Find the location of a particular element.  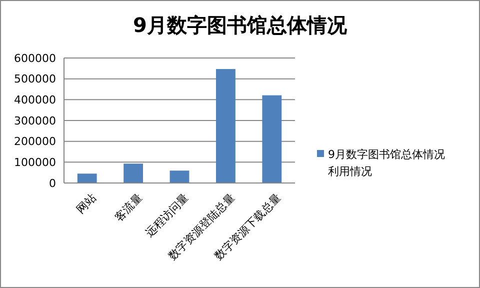

y-tick-label: 400000 is located at coordinates (35, 100).